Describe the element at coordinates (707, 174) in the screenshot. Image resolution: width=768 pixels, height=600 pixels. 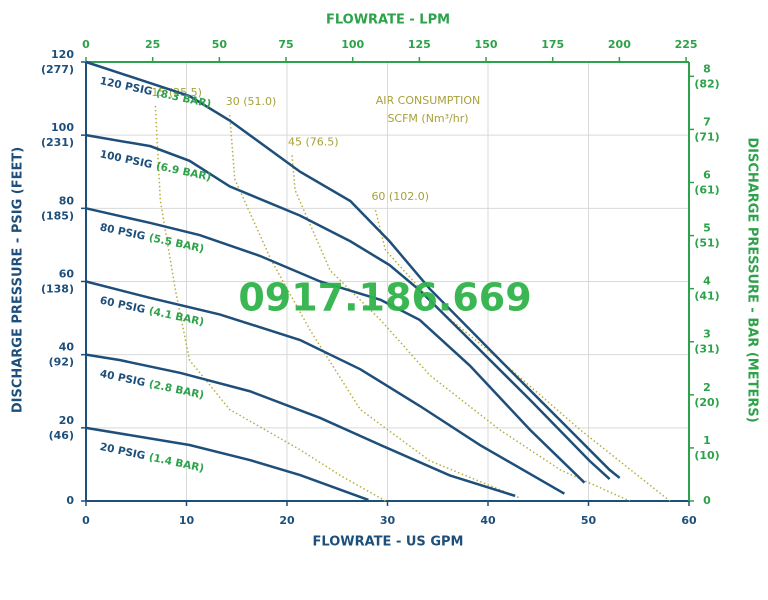
I see `y2-tick-label: 6` at that location.